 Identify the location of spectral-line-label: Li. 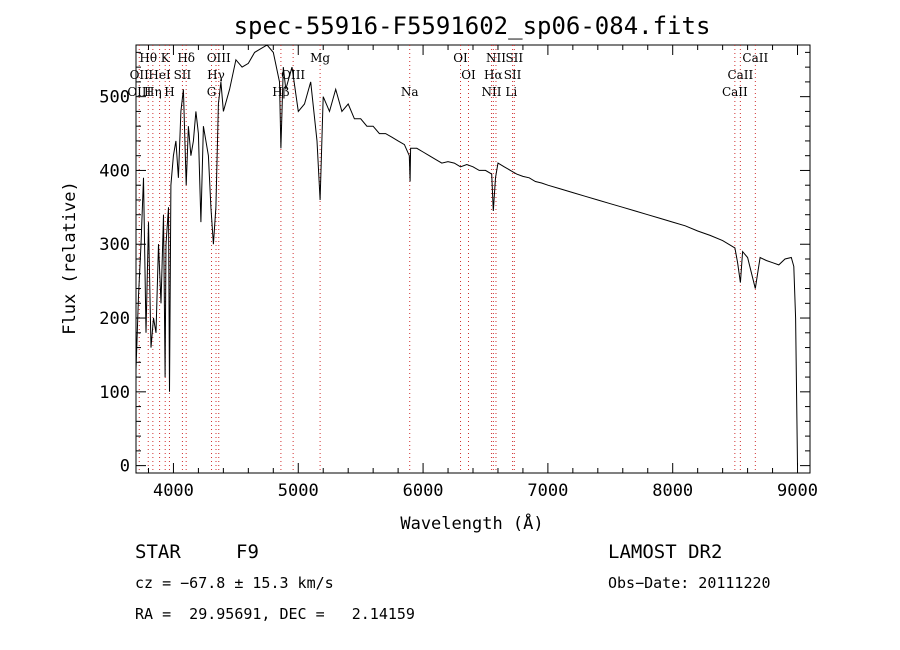
(511, 92).